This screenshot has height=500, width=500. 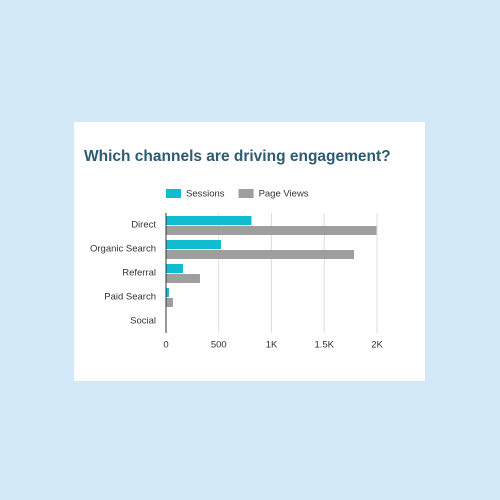 What do you see at coordinates (237, 156) in the screenshot?
I see `chart-title: Which channels are driving engagement?` at bounding box center [237, 156].